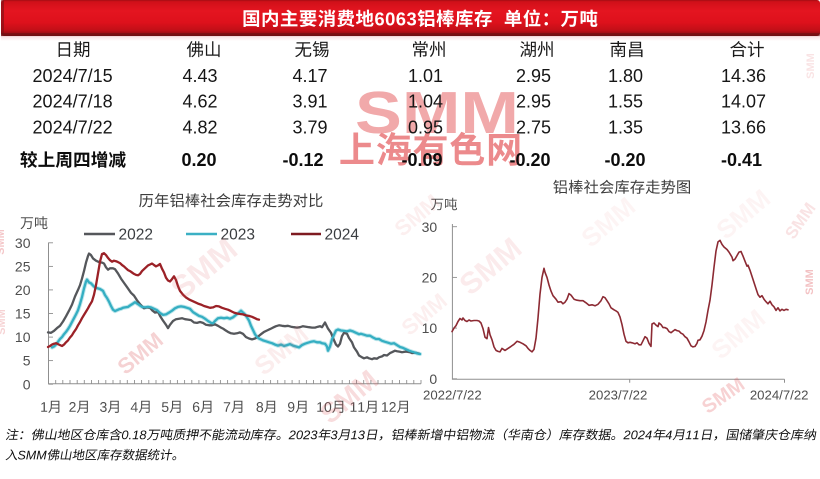 The image size is (820, 479). What do you see at coordinates (199, 128) in the screenshot?
I see `svg-text: 4.82` at bounding box center [199, 128].